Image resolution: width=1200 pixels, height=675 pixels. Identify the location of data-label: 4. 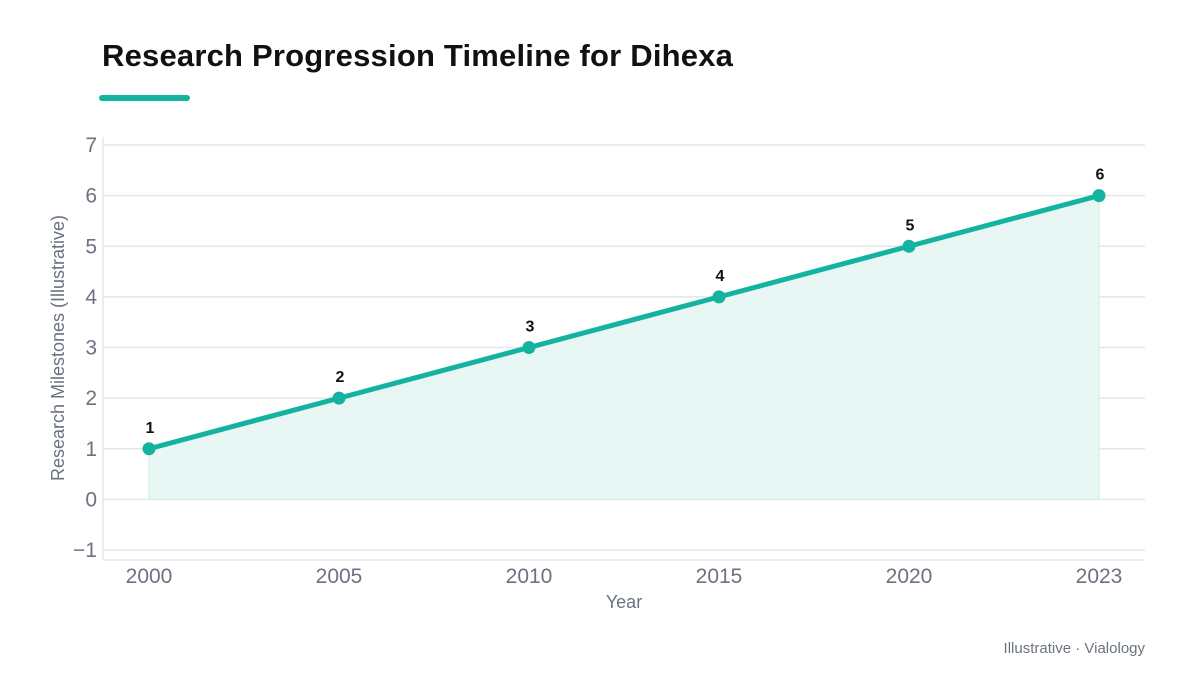
(720, 276).